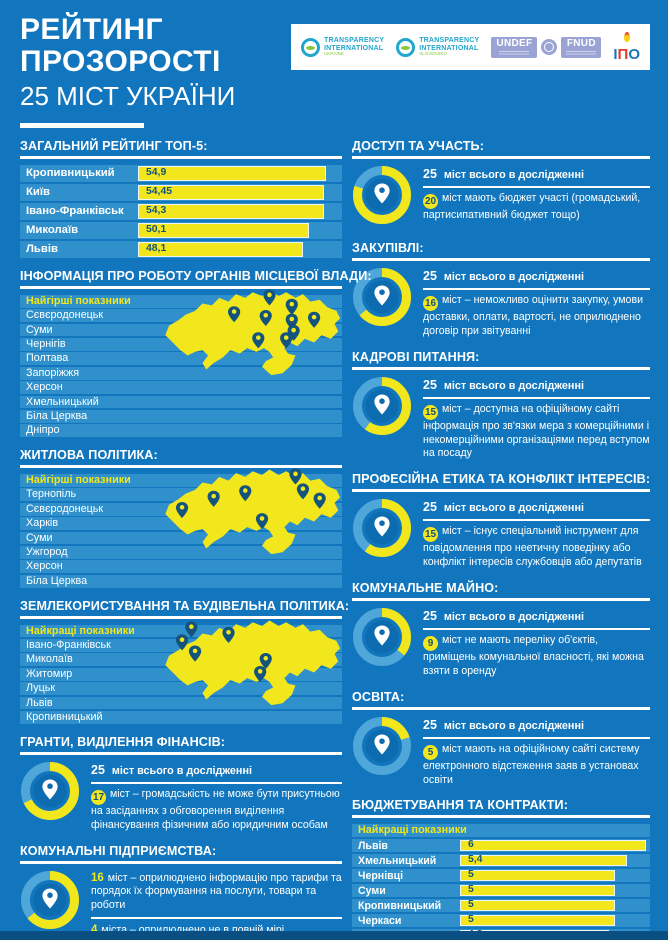 The height and width of the screenshot is (940, 668). Describe the element at coordinates (430, 202) in the screenshot. I see `count-badge: 20` at that location.